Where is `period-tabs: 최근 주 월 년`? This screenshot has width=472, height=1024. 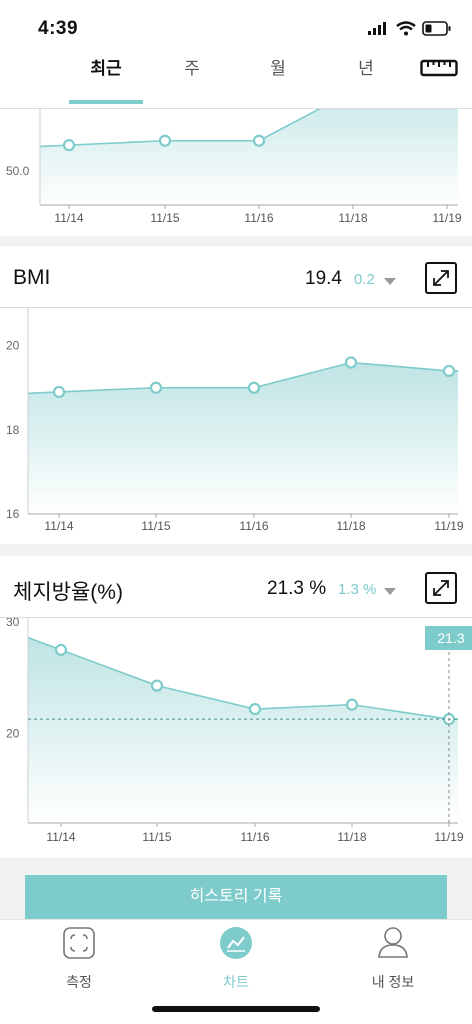 period-tabs: 최근 주 월 년 is located at coordinates (236, 78).